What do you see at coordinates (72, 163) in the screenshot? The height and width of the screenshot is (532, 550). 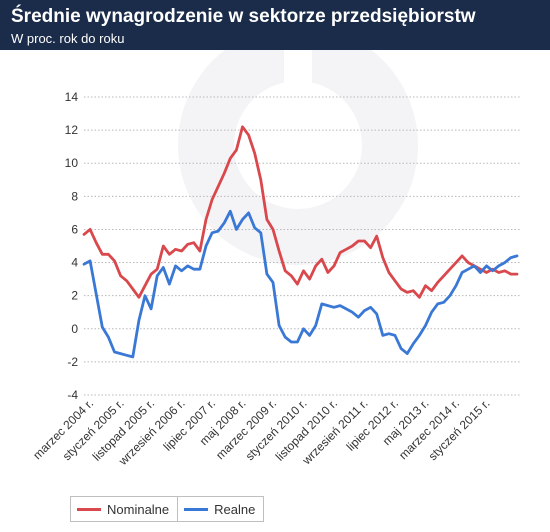 I see `y-tick-label: 10` at bounding box center [72, 163].